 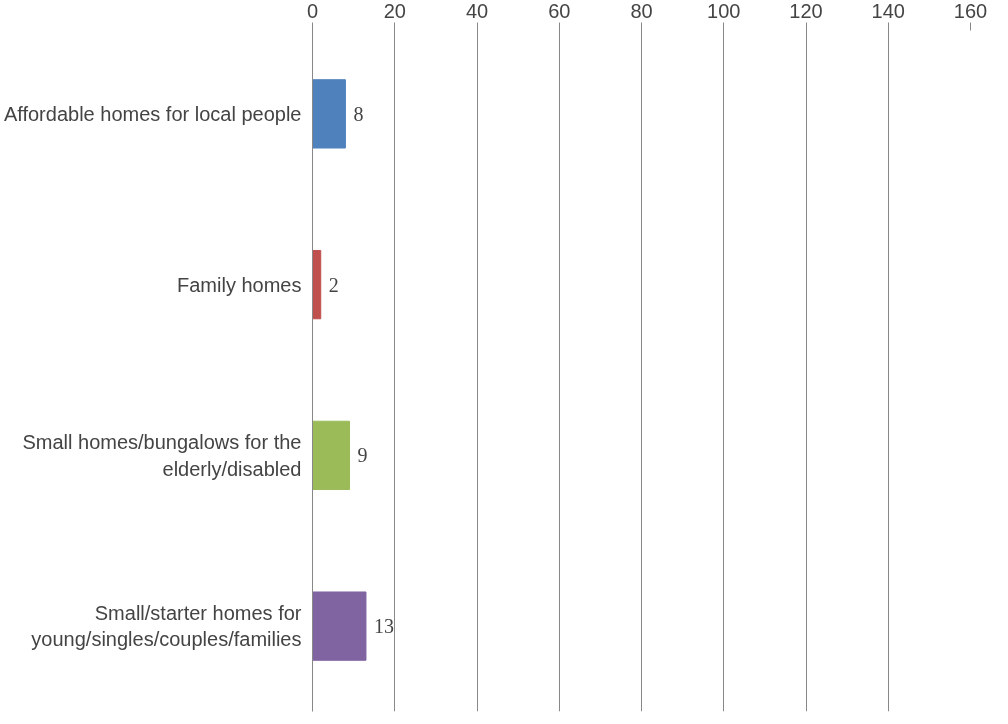 What do you see at coordinates (724, 11) in the screenshot?
I see `x-tick-label: 100` at bounding box center [724, 11].